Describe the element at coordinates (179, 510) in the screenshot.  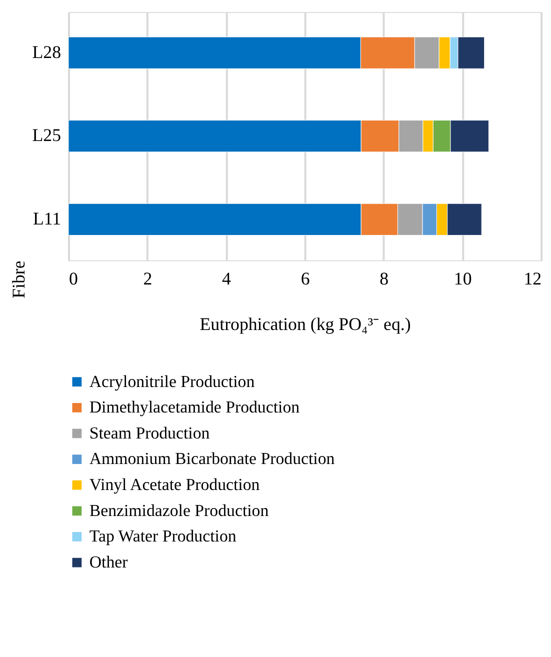
I see `legend-label: Benzimidazole Production` at that location.